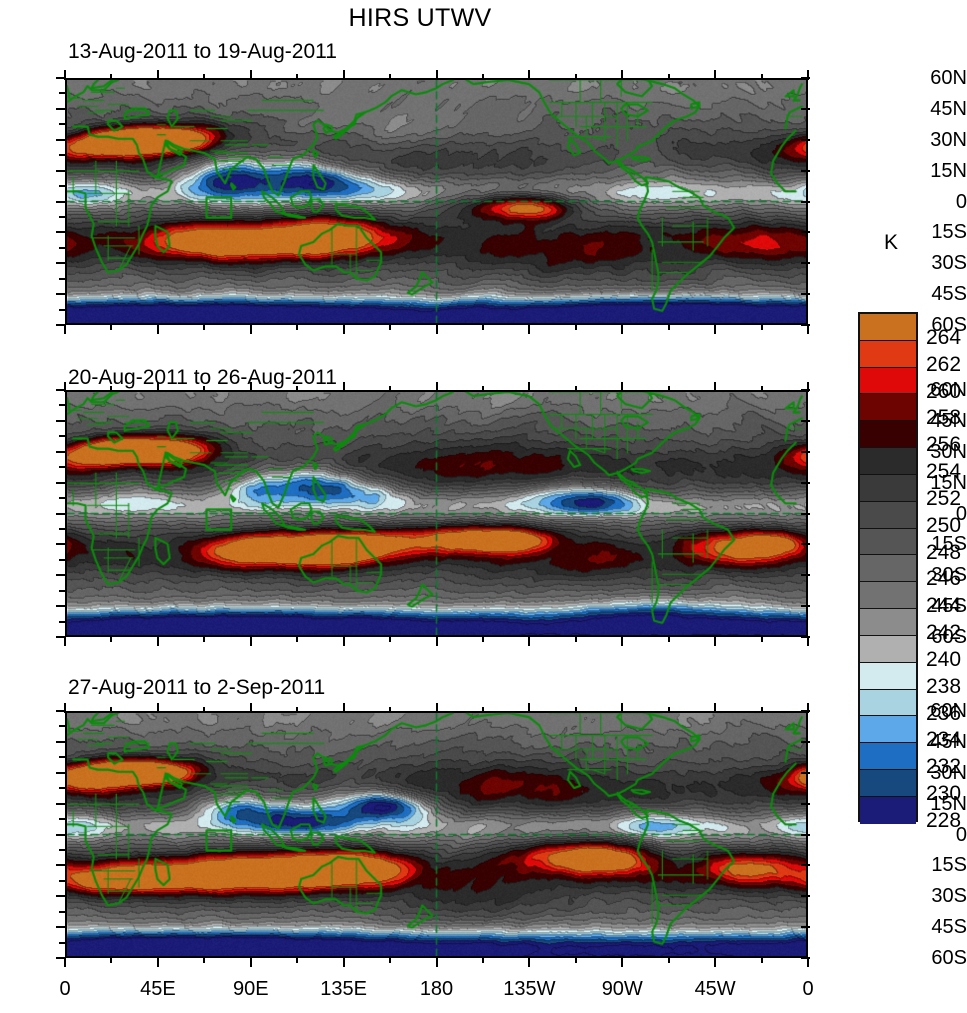 The height and width of the screenshot is (1013, 967). Describe the element at coordinates (944, 418) in the screenshot. I see `colorbar-tick-label: 258` at that location.